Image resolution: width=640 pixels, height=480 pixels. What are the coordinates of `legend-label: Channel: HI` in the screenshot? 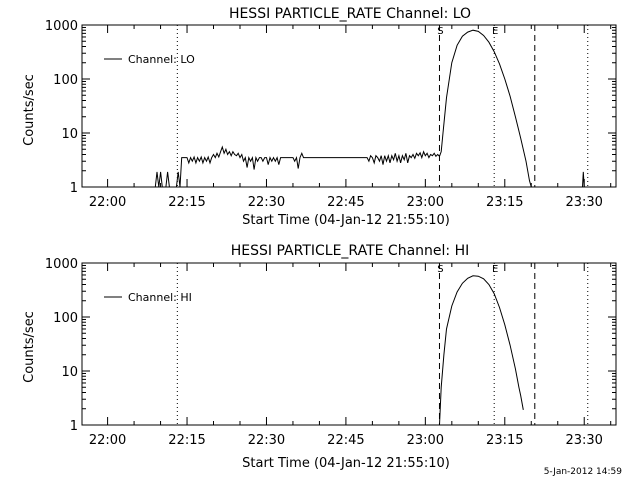 It's located at (160, 297).